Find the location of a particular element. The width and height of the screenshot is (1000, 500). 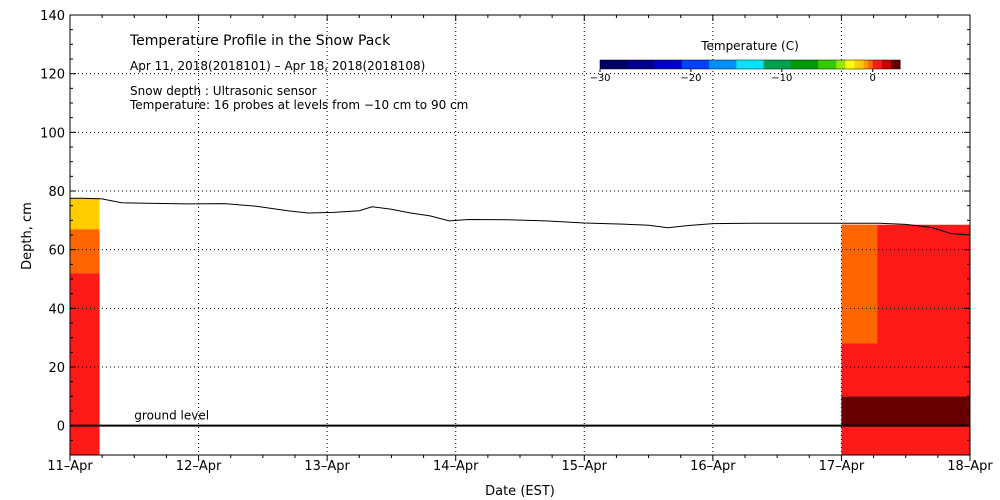

y-tick-label: 140 is located at coordinates (52, 16).